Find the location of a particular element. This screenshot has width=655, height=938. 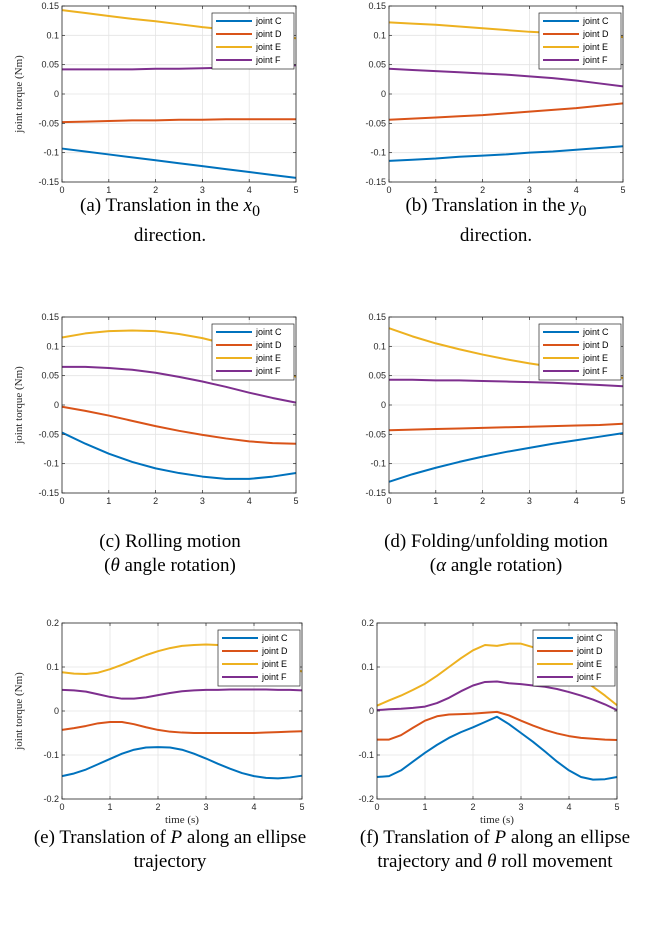

y-tick-label: 0.2 is located at coordinates (367, 623).